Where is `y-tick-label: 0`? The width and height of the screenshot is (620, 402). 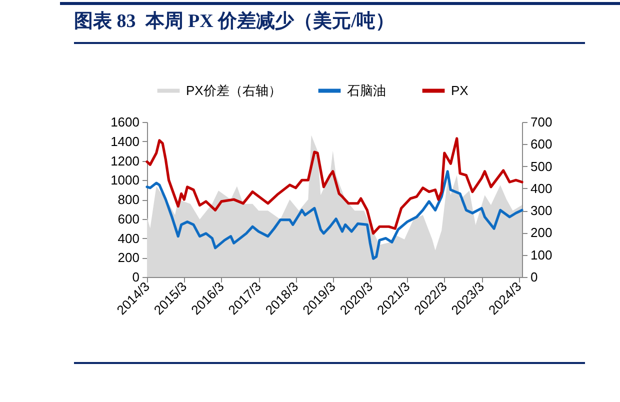
y-tick-label: 0 is located at coordinates (136, 277).